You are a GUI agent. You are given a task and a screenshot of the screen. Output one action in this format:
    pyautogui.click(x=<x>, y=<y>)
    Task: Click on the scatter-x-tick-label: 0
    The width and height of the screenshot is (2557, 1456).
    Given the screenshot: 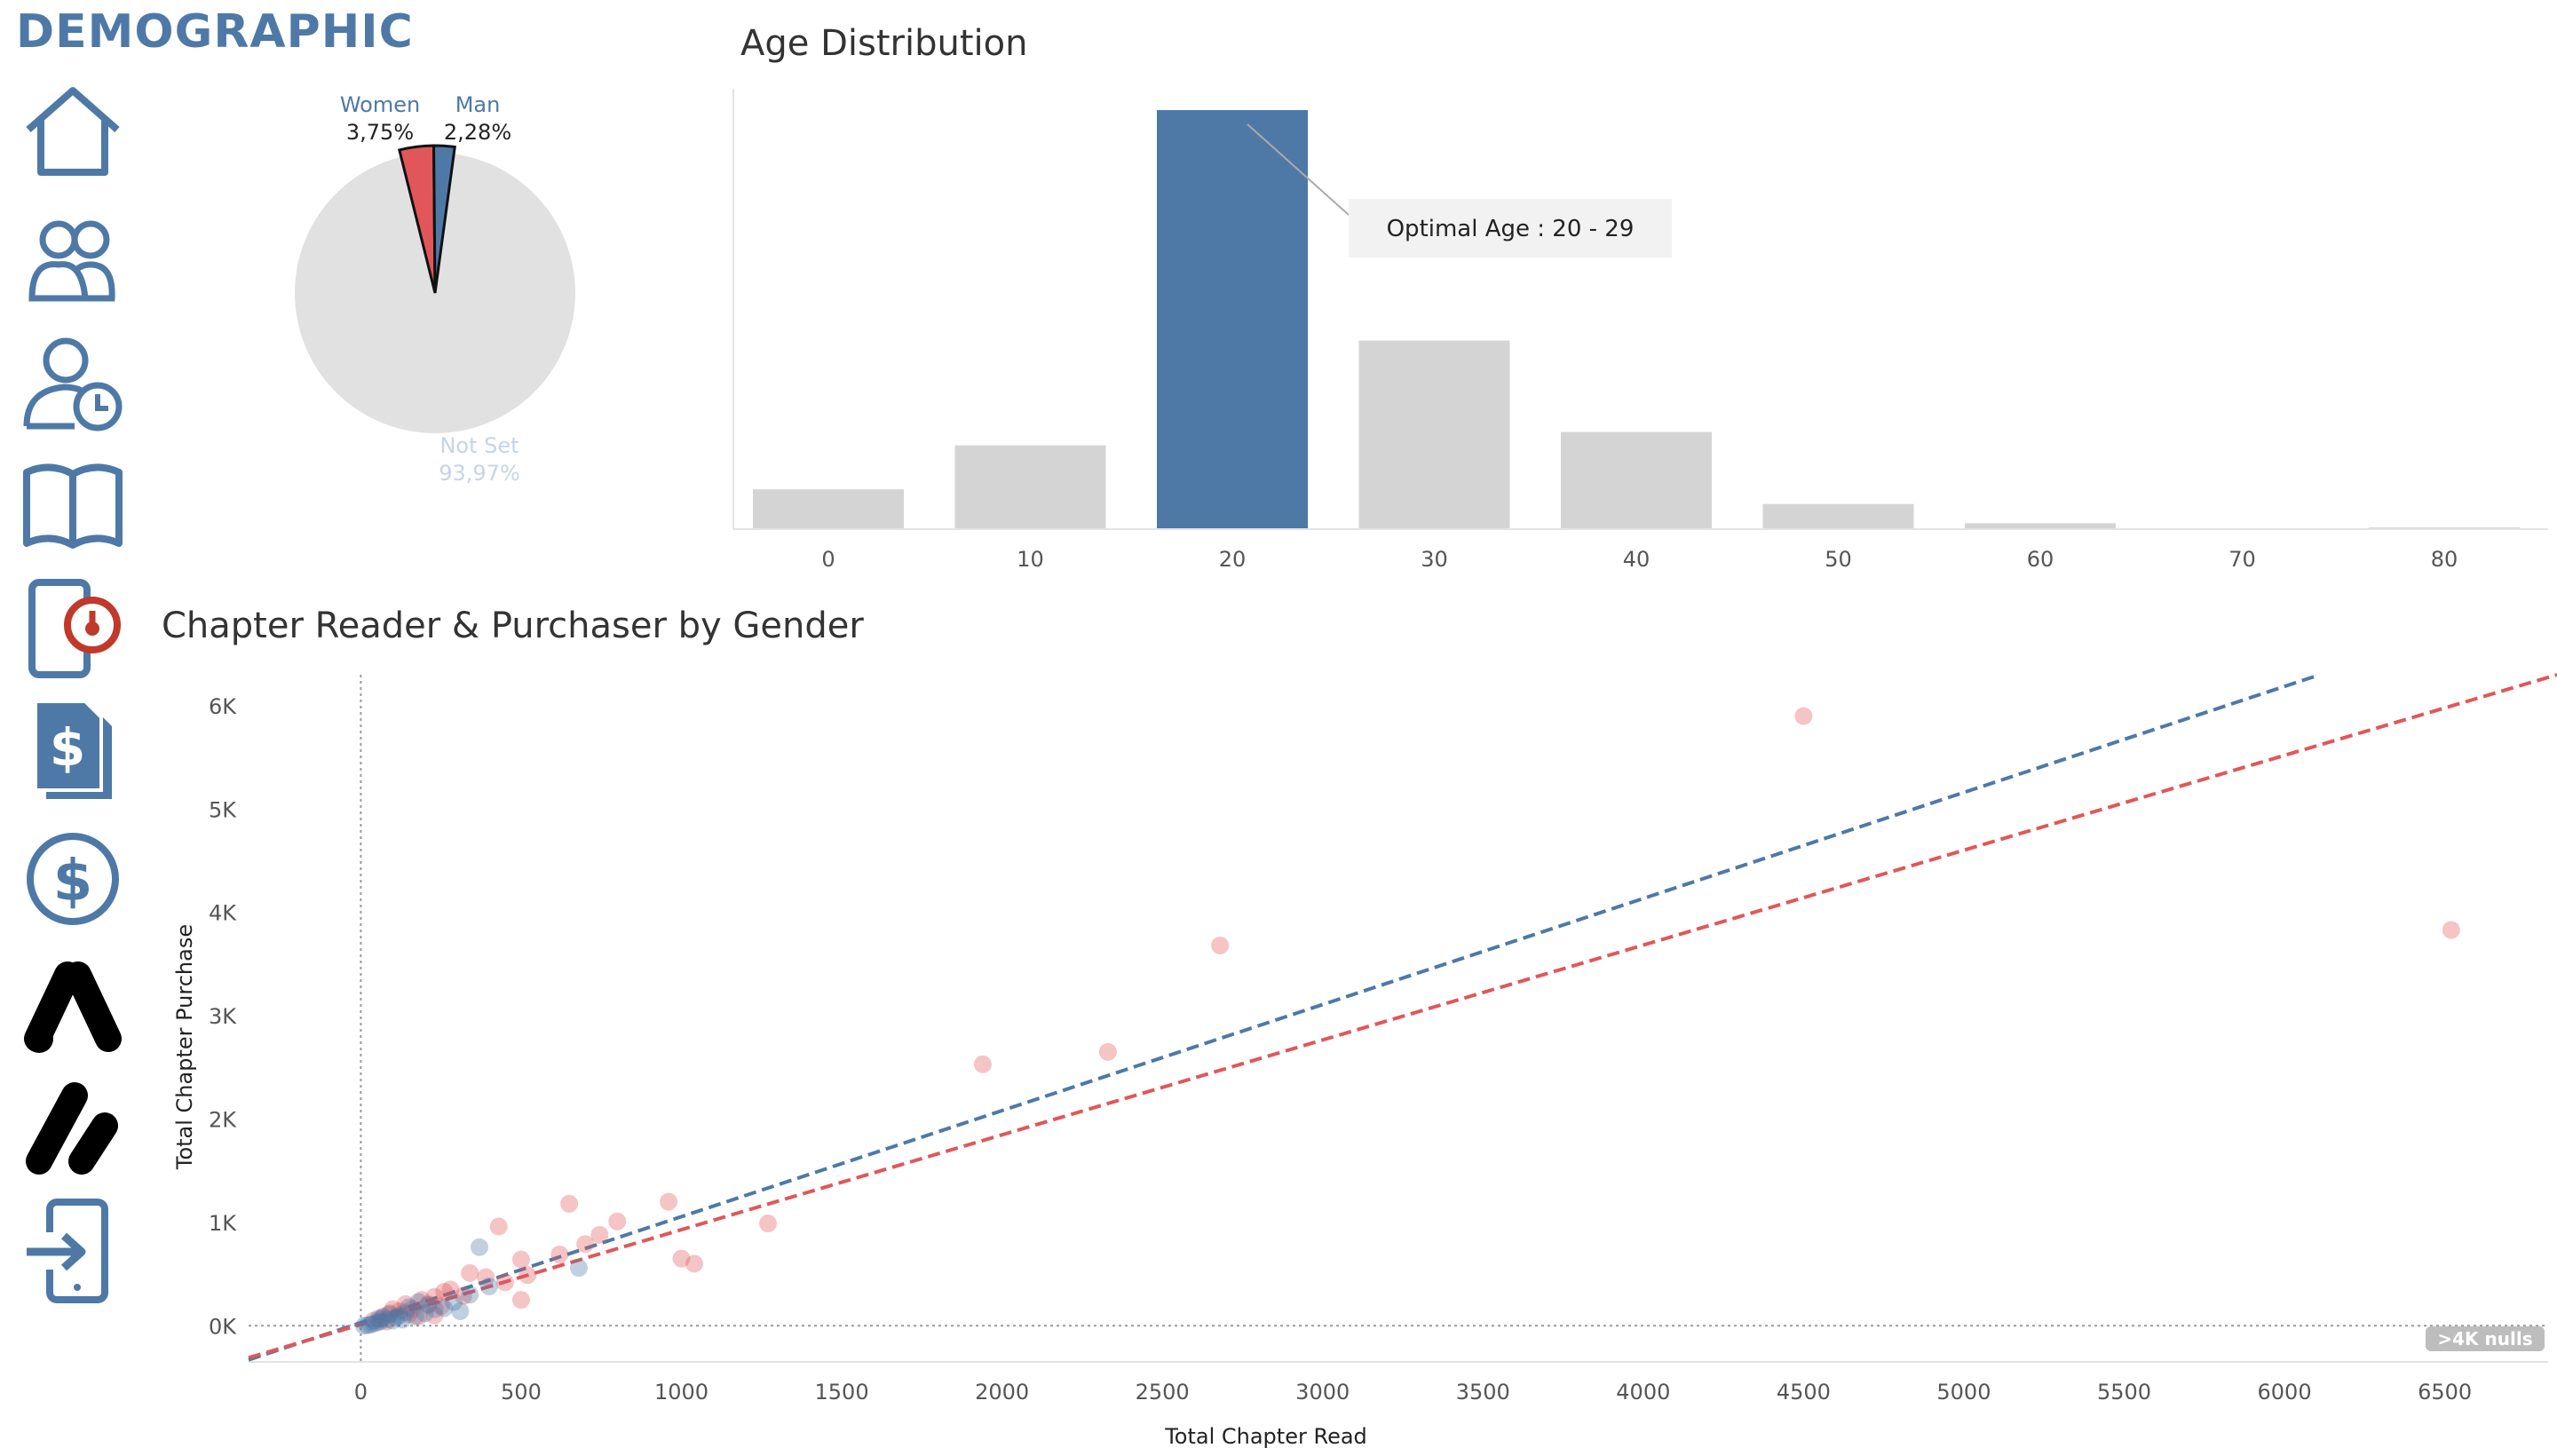 What is the action you would take?
    pyautogui.click(x=361, y=1392)
    